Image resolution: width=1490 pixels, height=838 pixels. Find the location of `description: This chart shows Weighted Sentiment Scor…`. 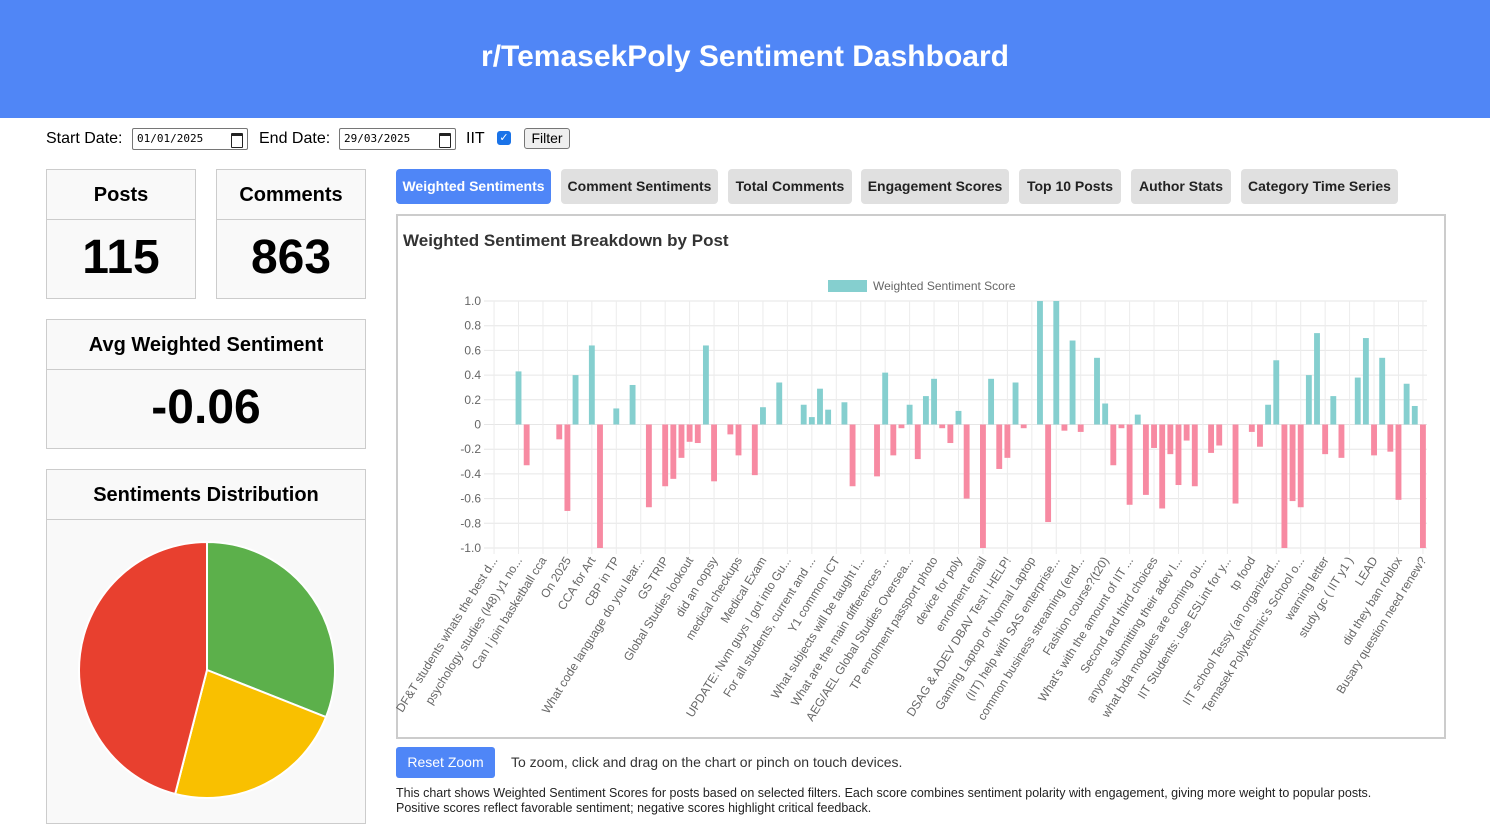

description: This chart shows Weighted Sentiment Scor… is located at coordinates (883, 801).